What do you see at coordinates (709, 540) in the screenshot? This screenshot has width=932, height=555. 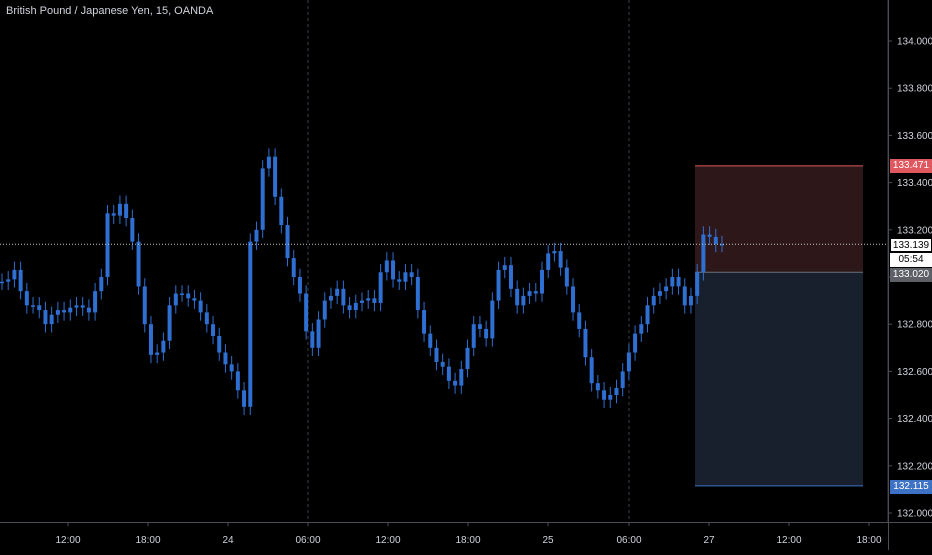 I see `x-tick-label: 27` at bounding box center [709, 540].